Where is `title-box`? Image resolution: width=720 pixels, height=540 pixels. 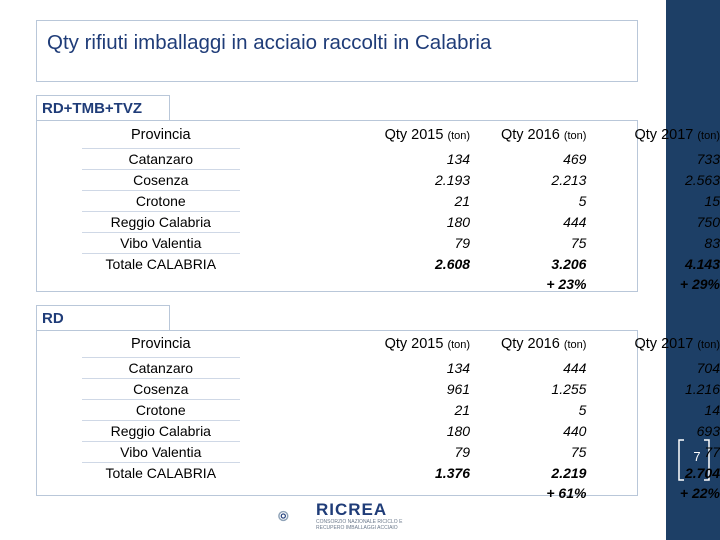
title-box is located at coordinates (337, 51).